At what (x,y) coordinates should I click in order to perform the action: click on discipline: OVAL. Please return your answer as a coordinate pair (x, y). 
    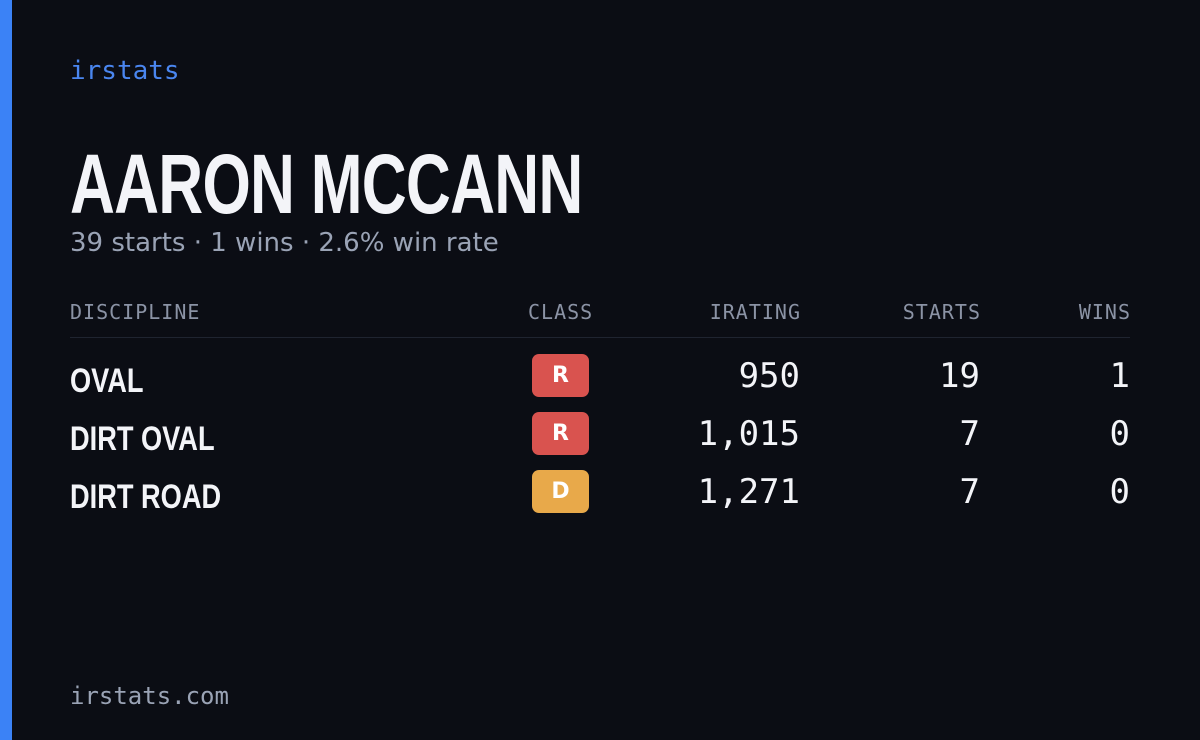
    Looking at the image, I should click on (107, 381).